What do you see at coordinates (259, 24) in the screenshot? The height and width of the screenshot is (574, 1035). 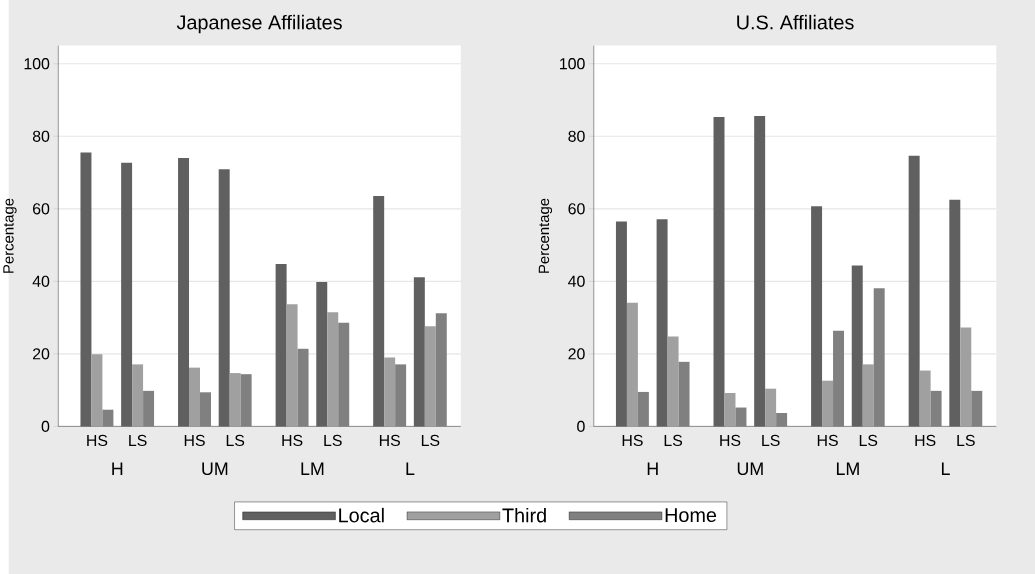 I see `chart-title: Japanese Affiliates` at bounding box center [259, 24].